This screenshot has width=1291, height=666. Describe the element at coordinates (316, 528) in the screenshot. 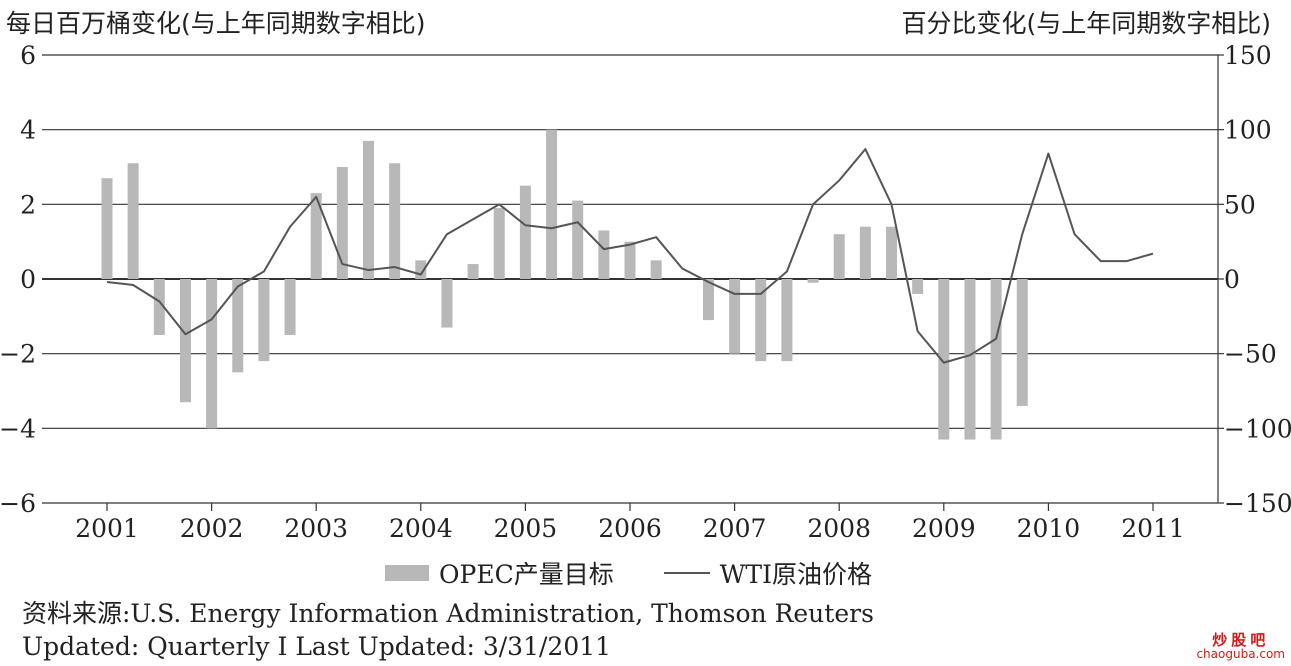

I see `x-tick-label: 2003` at that location.